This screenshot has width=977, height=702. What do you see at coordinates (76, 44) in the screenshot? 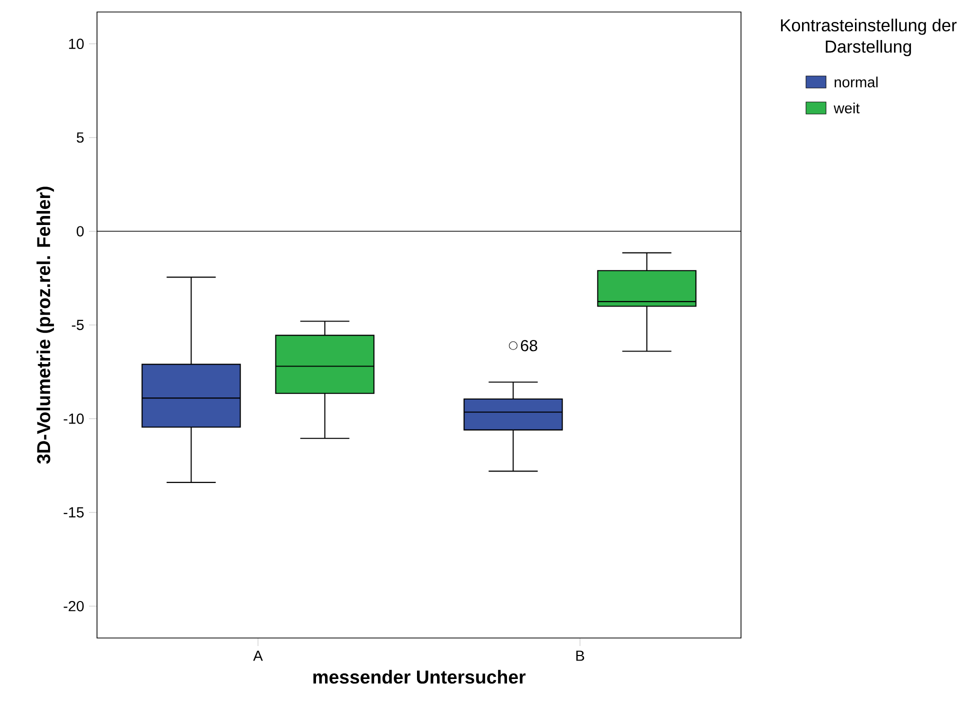
I see `y-tick-label: 10` at bounding box center [76, 44].